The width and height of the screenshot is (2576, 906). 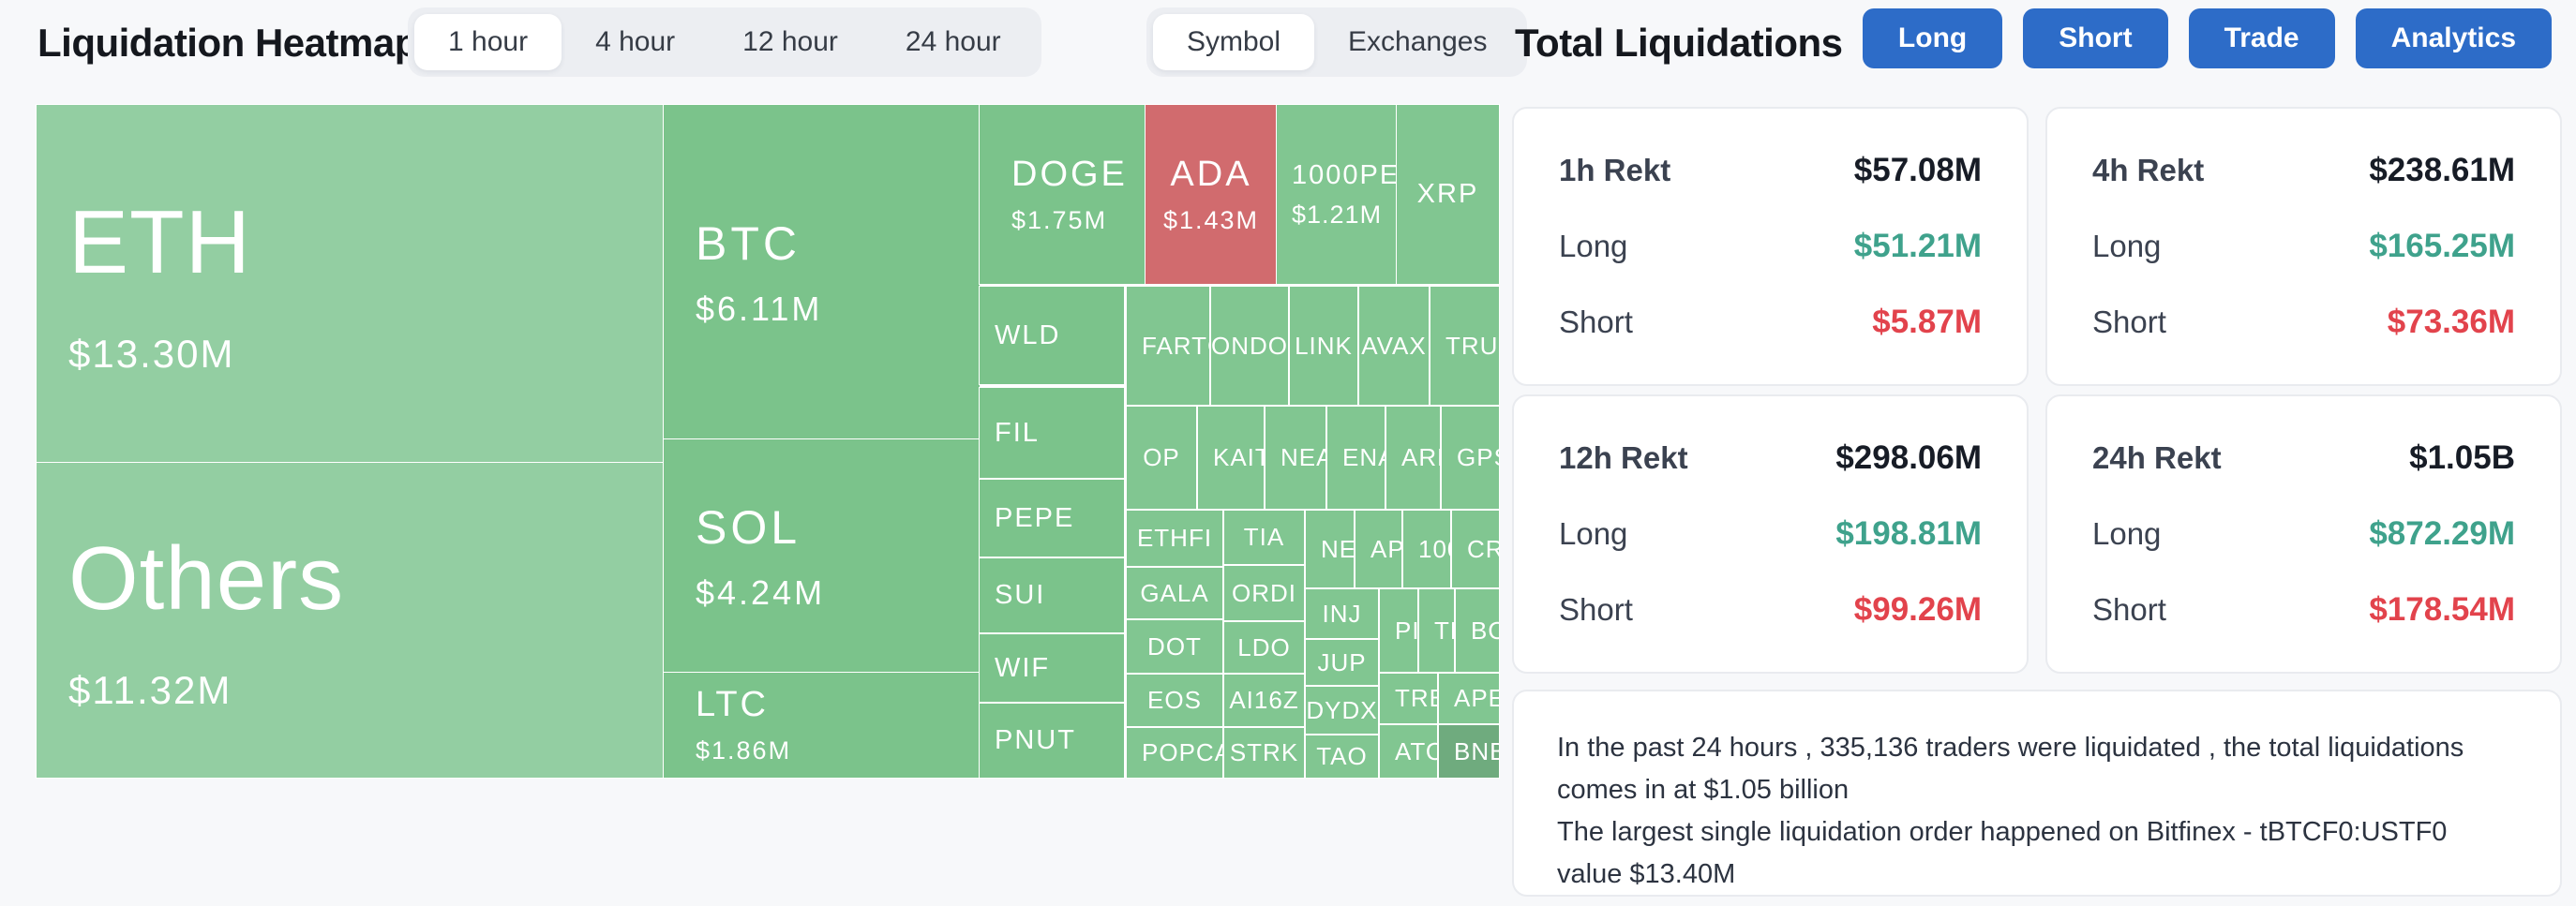 I want to click on tab-4-hour: 4 hour, so click(x=635, y=41).